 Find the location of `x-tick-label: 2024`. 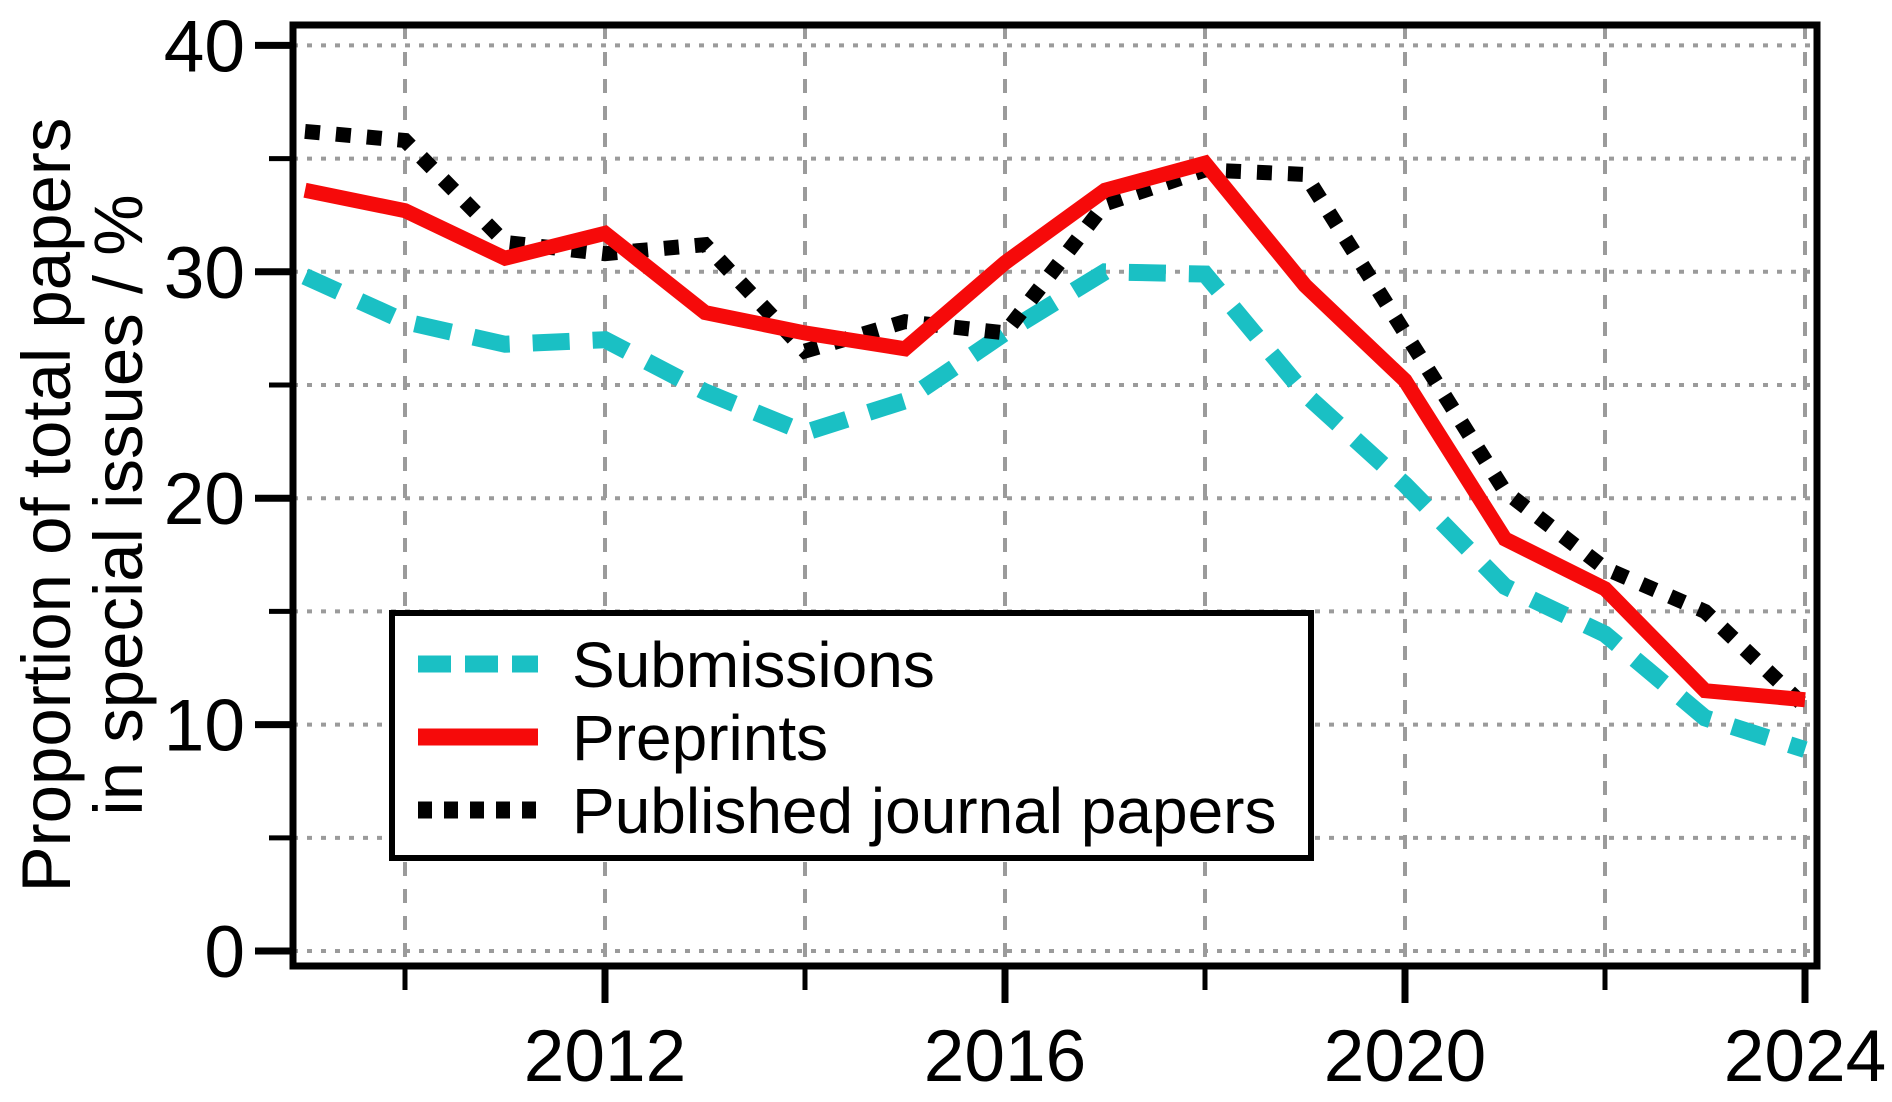

x-tick-label: 2024 is located at coordinates (1805, 1056).